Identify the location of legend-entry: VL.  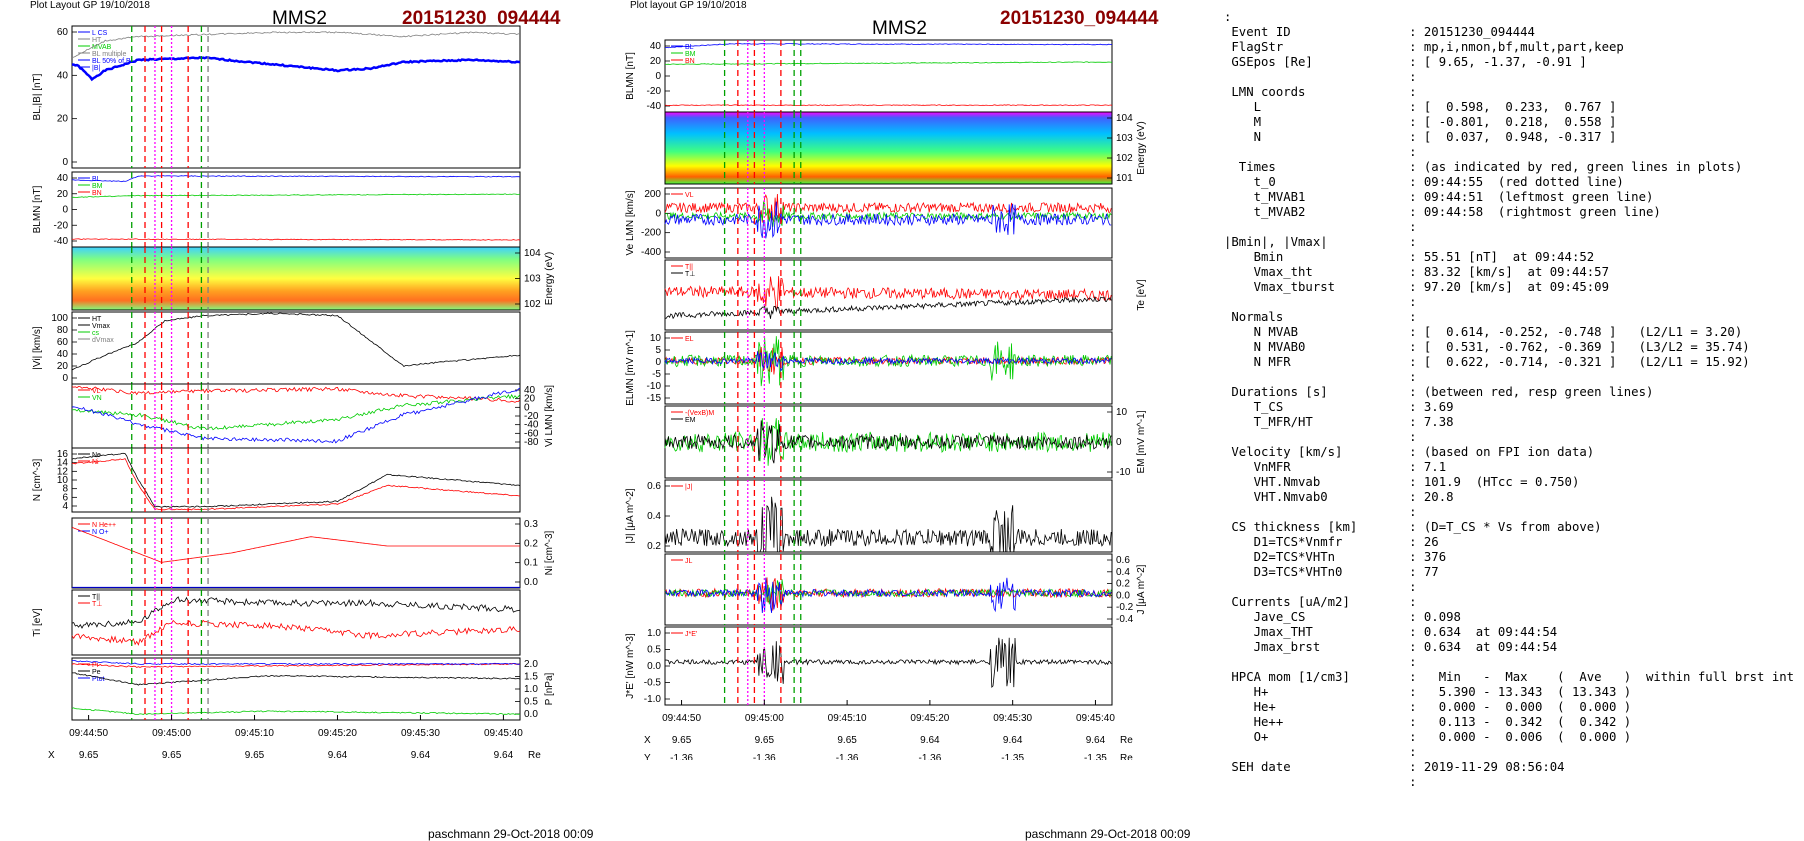
(96, 391).